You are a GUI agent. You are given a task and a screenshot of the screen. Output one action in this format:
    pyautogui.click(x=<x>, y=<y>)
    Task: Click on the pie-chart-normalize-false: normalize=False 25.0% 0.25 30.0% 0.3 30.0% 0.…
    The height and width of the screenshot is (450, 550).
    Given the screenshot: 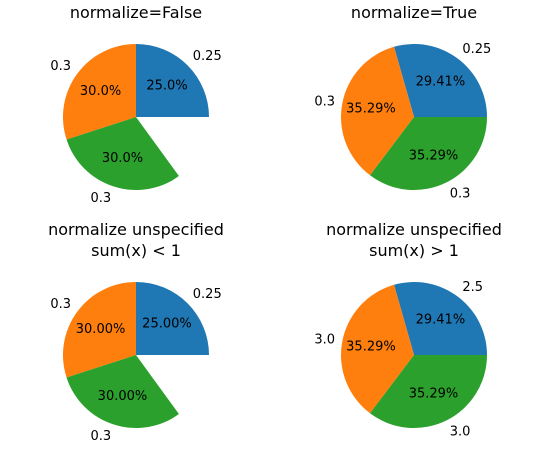 What is the action you would take?
    pyautogui.click(x=135, y=104)
    